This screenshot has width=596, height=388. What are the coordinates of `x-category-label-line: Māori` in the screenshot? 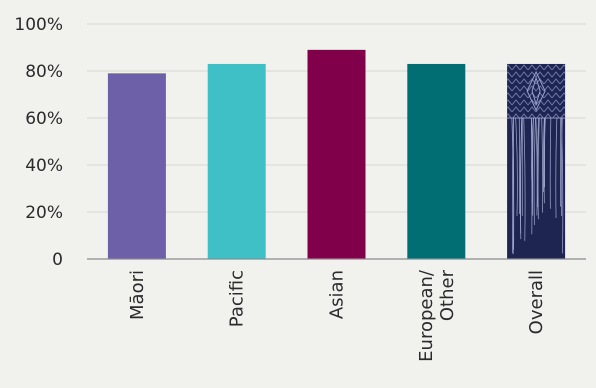 It's located at (137, 295).